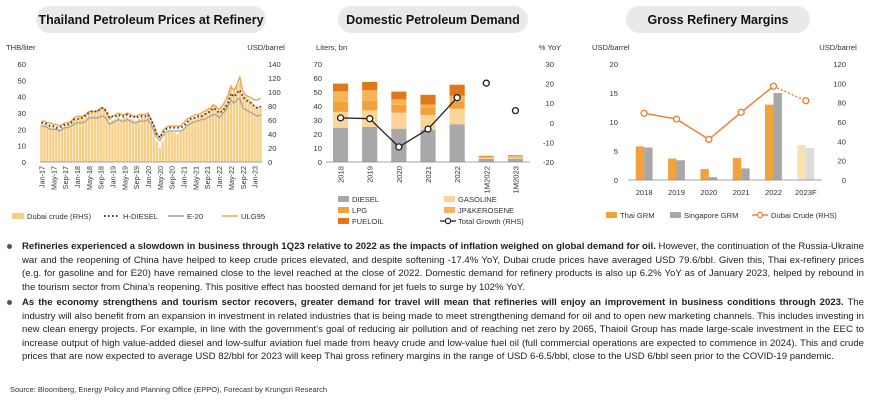  I want to click on x-tick-label: Sep-20, so click(172, 177).